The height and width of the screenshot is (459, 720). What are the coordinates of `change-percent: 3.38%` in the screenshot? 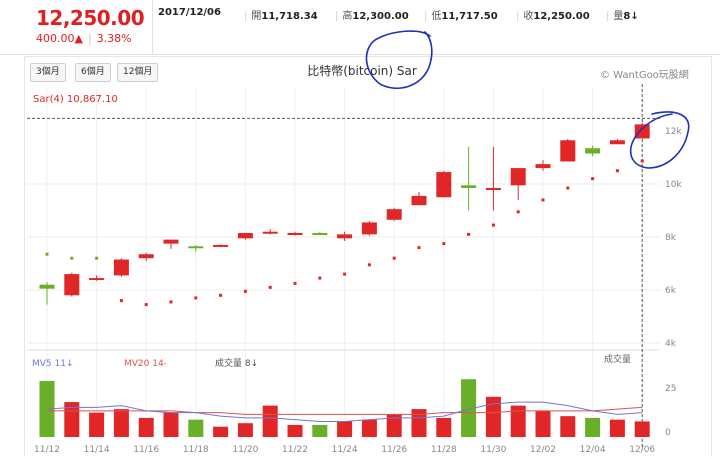 It's located at (114, 38).